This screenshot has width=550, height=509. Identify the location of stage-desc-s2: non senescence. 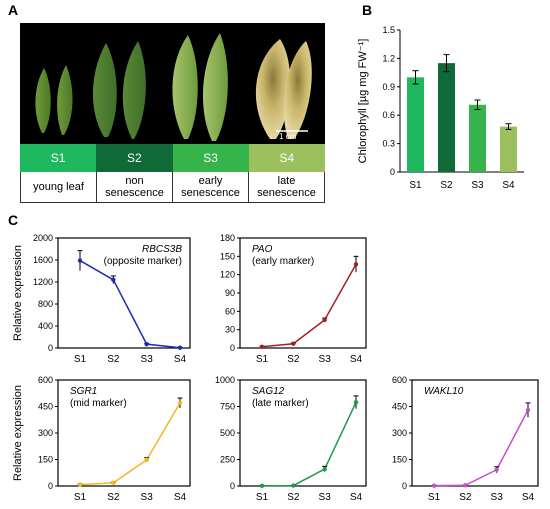
(135, 187).